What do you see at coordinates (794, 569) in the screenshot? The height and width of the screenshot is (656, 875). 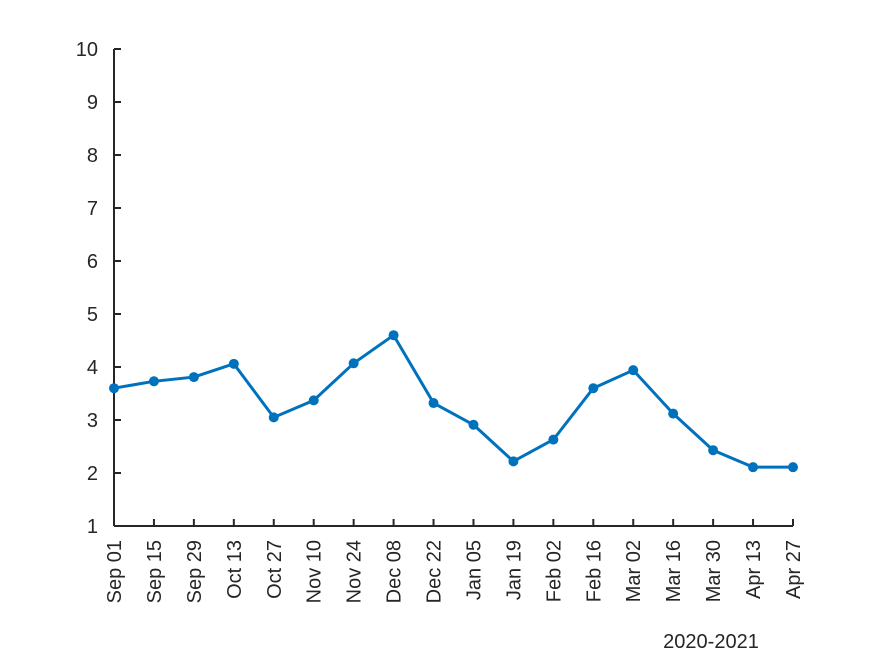 I see `x-tick-label: Apr 27` at bounding box center [794, 569].